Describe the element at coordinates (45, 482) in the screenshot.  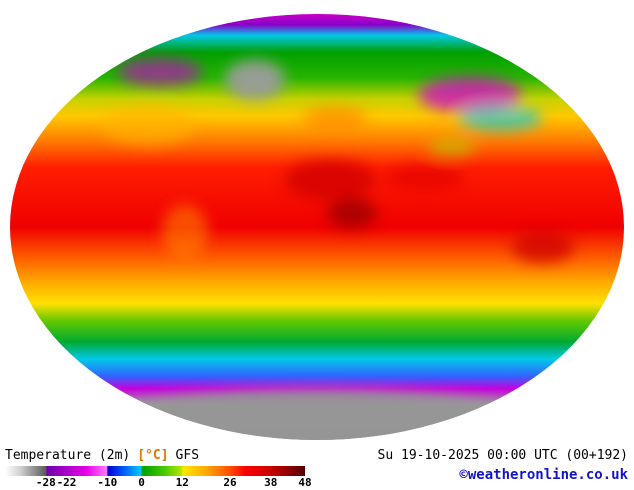
I see `legend-tick: -28` at that location.